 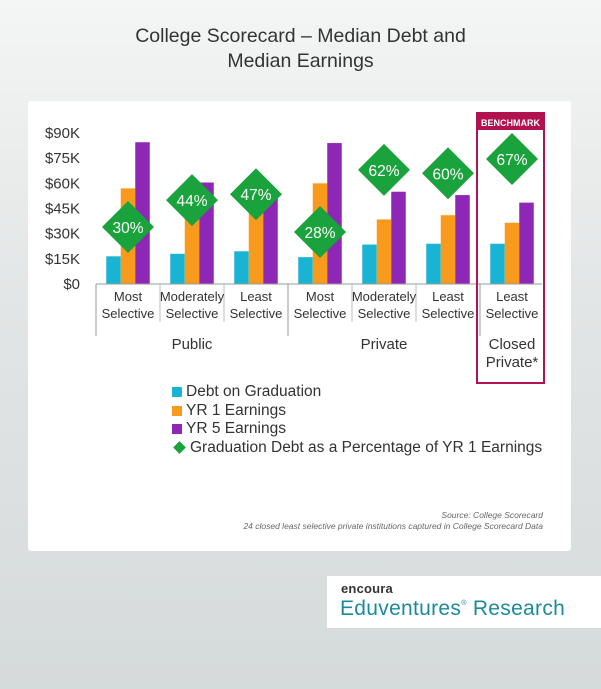 What do you see at coordinates (192, 344) in the screenshot?
I see `group-label: Public` at bounding box center [192, 344].